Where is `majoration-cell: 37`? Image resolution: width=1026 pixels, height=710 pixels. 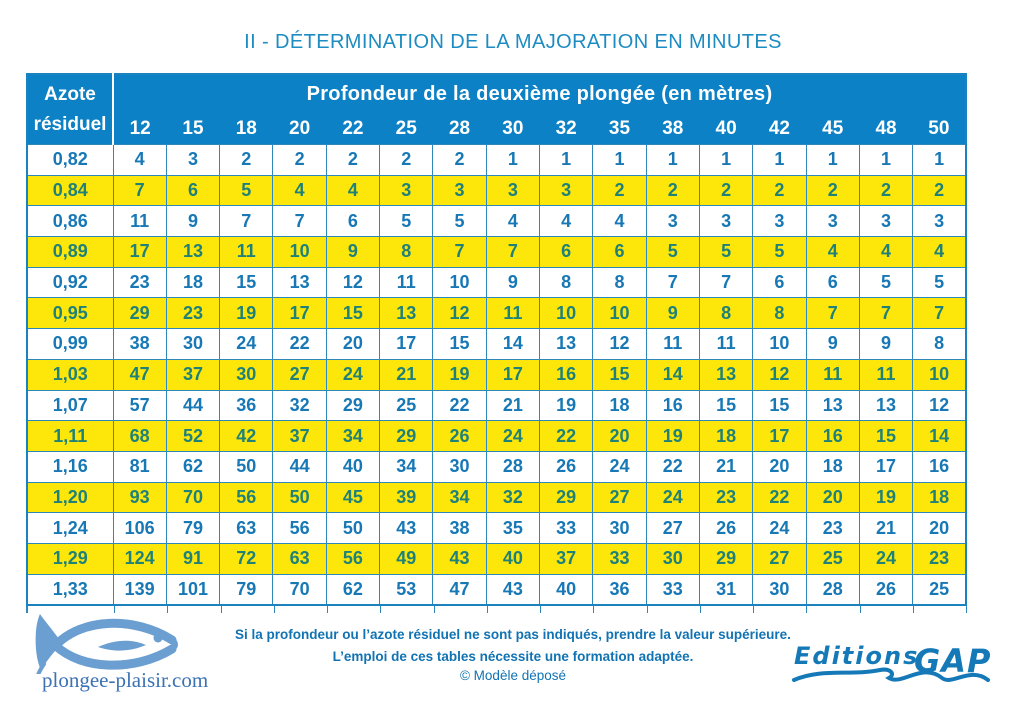 majoration-cell: 37 is located at coordinates (193, 374).